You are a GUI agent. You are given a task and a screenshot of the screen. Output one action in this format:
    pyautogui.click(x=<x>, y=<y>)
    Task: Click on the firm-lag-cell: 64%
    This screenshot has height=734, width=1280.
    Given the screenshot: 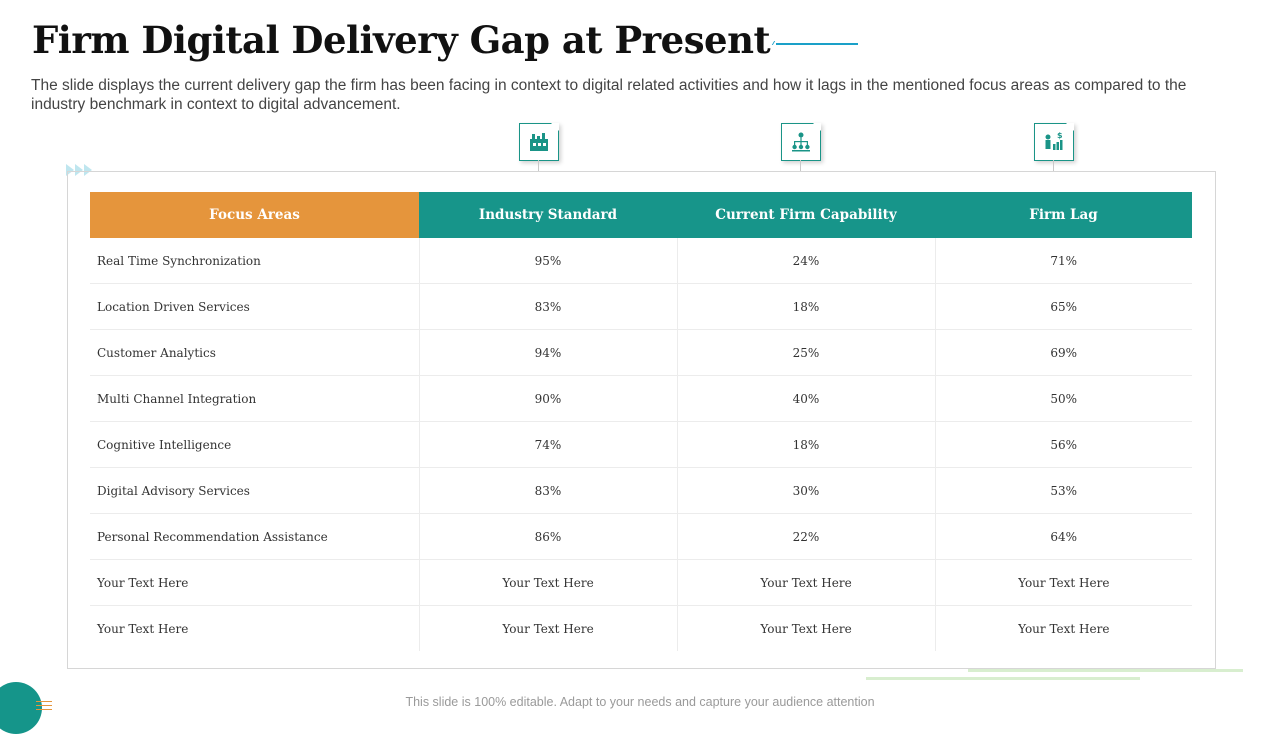 What is the action you would take?
    pyautogui.click(x=1063, y=536)
    